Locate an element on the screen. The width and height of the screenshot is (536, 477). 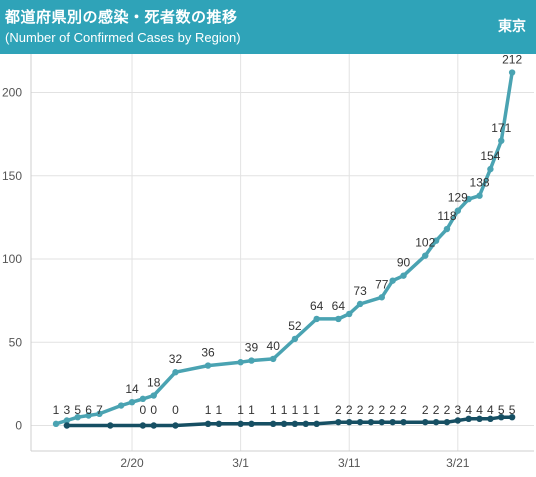
confirmed-data-label: 138 is located at coordinates (480, 183).